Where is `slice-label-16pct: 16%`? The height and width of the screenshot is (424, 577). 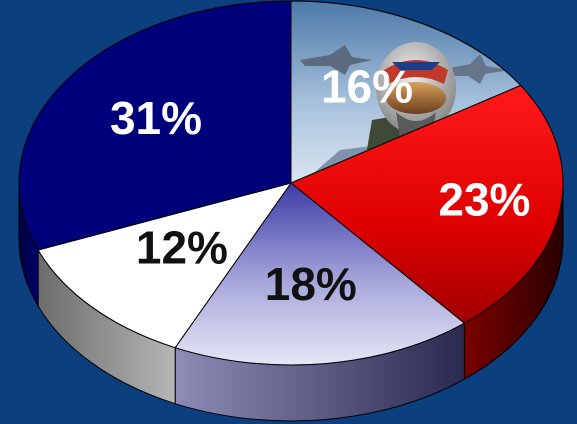
slice-label-16pct: 16% is located at coordinates (367, 87).